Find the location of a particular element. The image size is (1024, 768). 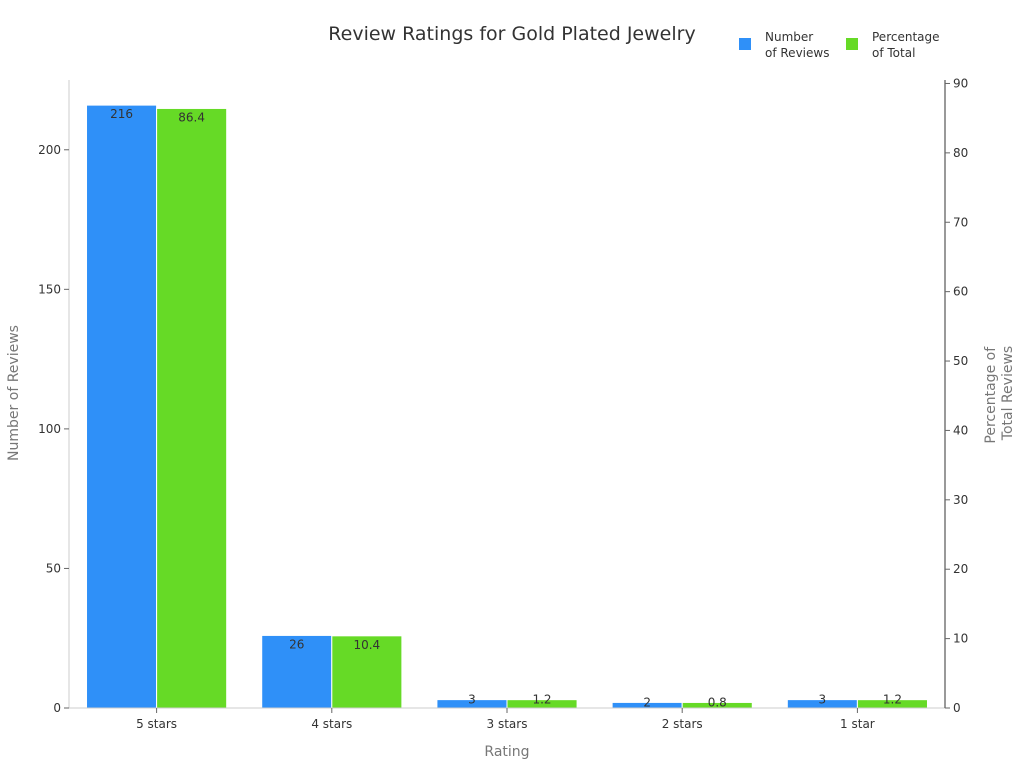

y-axis-ticks: 0 50 100 150 200 is located at coordinates (53, 429).